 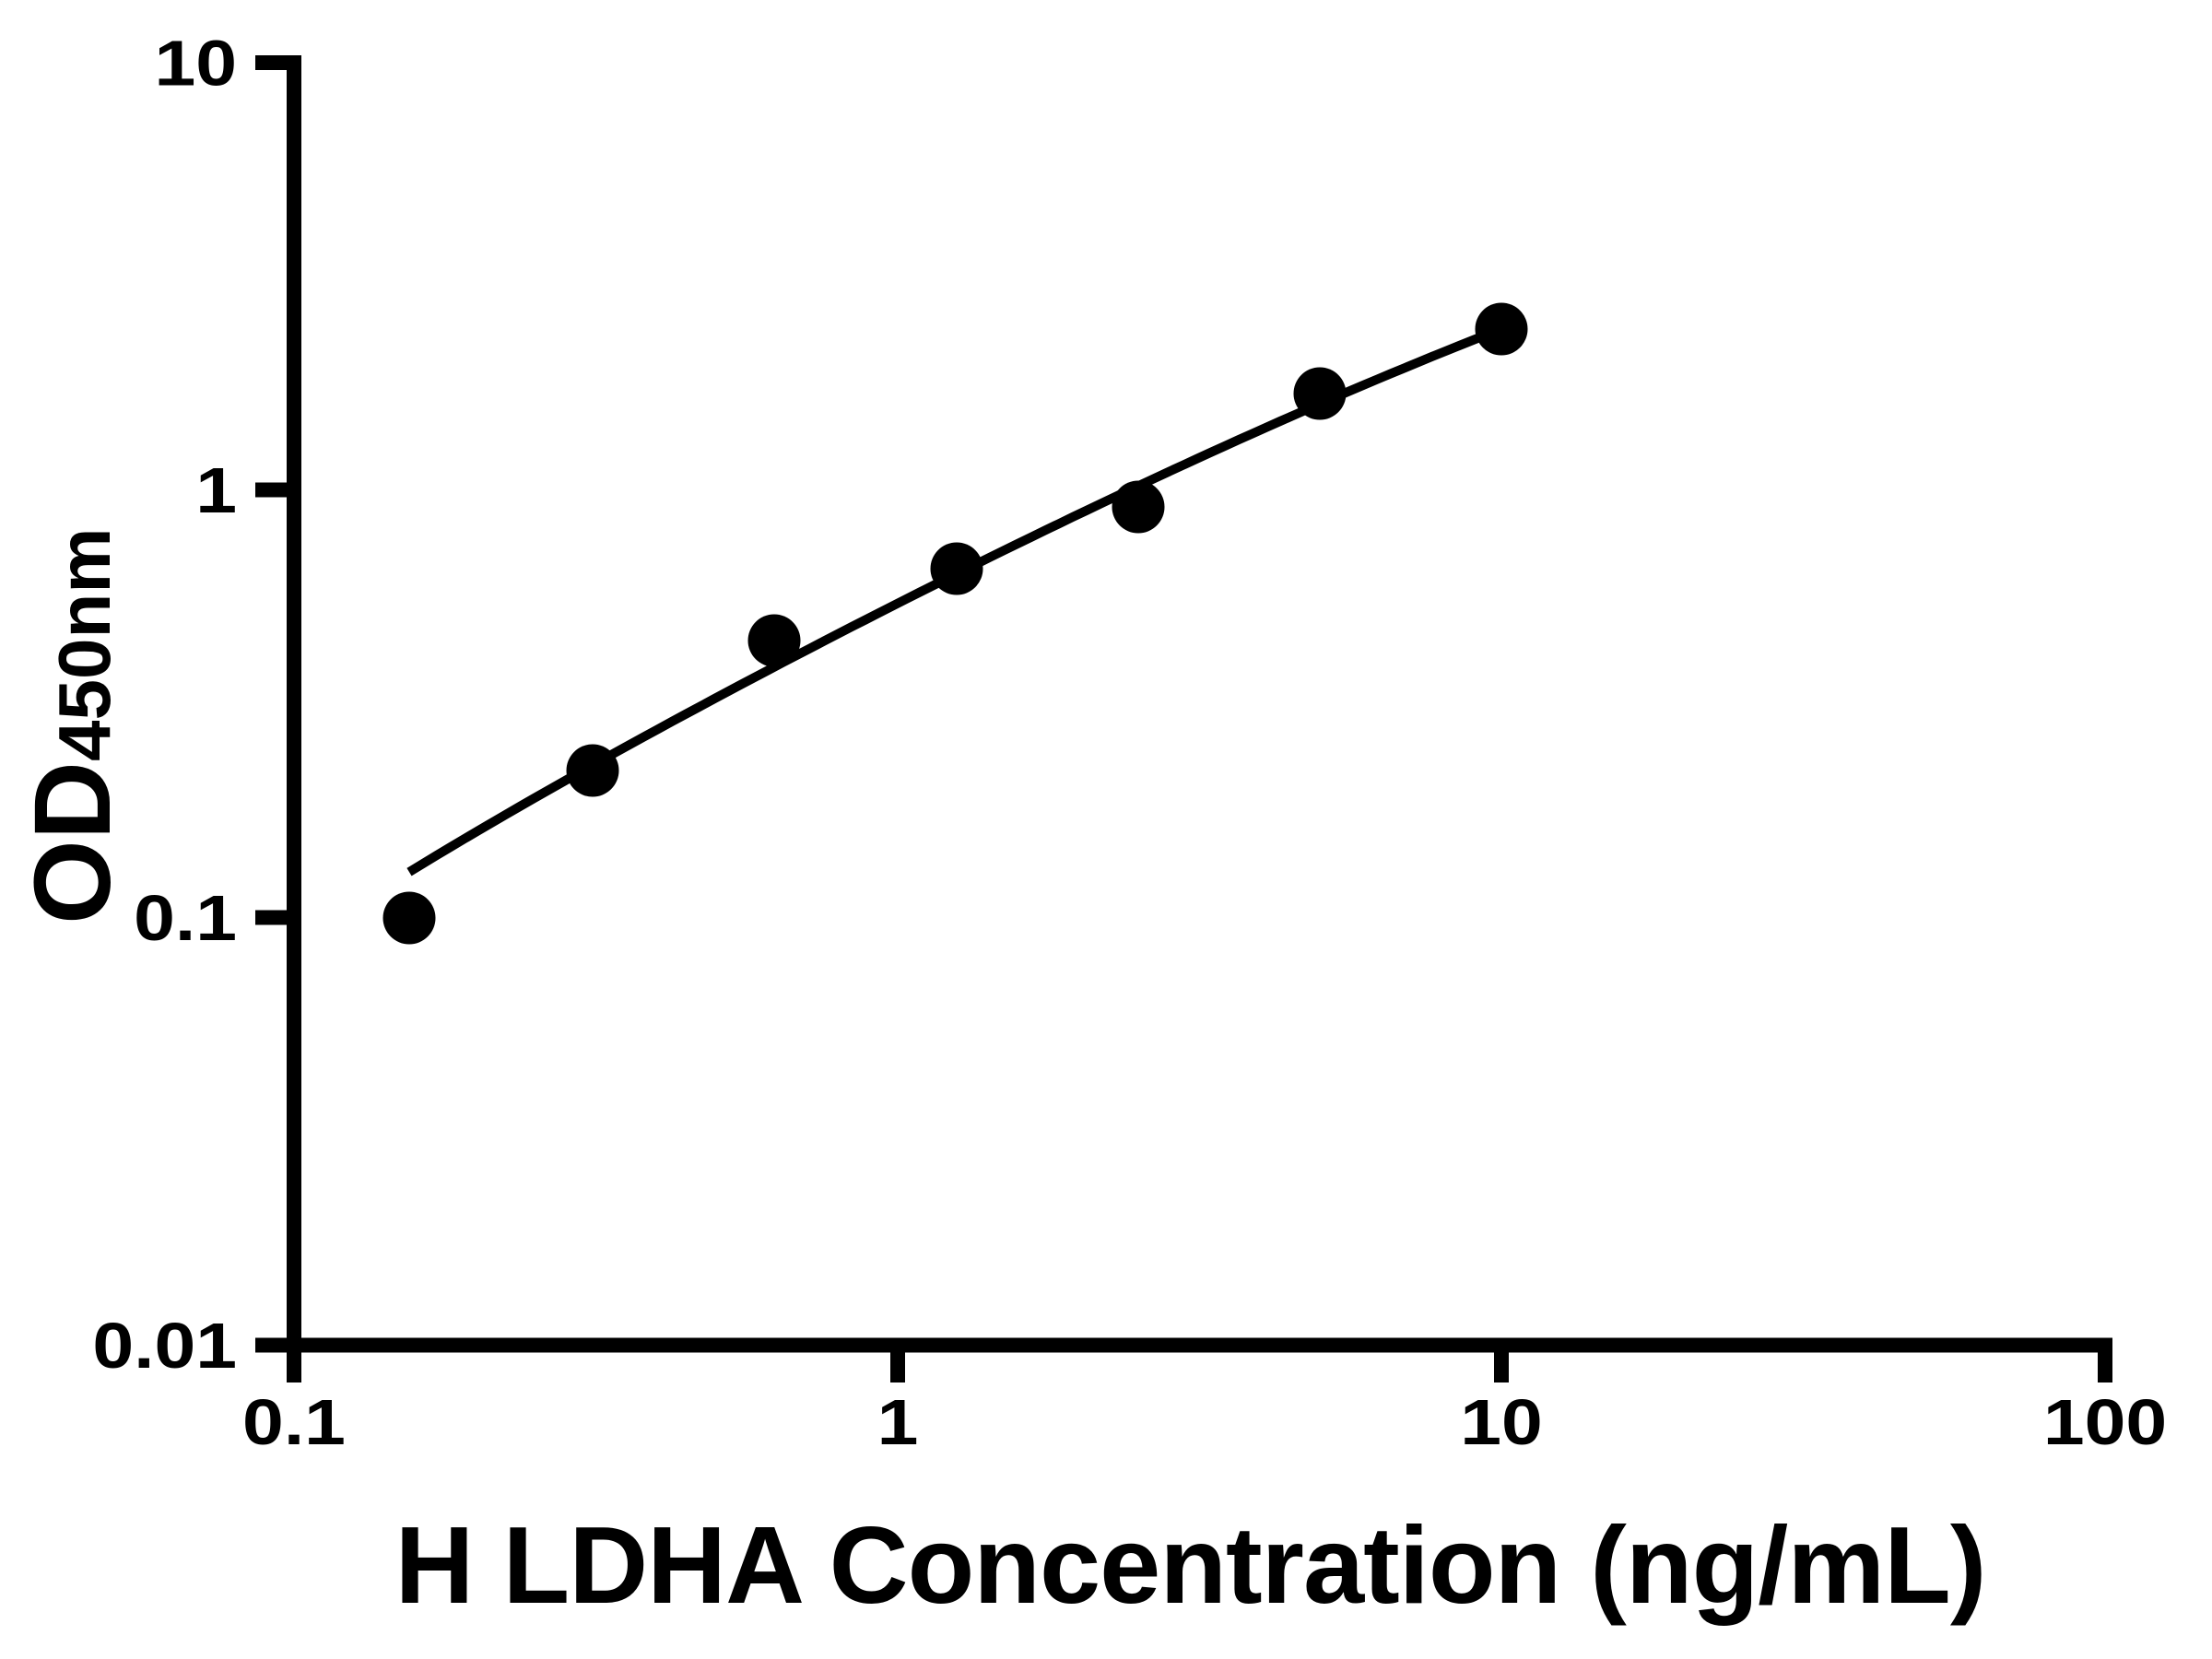 What do you see at coordinates (2105, 1422) in the screenshot?
I see `svg-text: 100` at bounding box center [2105, 1422].